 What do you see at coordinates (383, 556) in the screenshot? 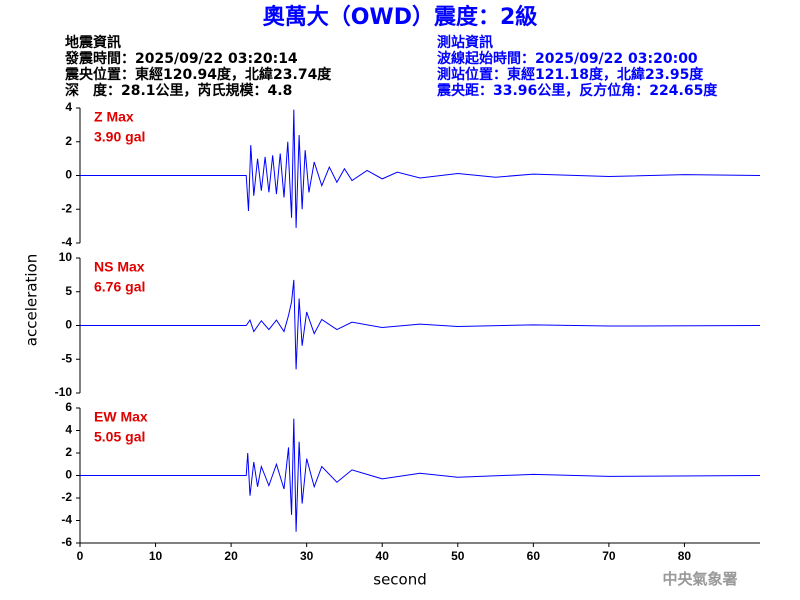
I see `x-tick-label: 40` at bounding box center [383, 556].